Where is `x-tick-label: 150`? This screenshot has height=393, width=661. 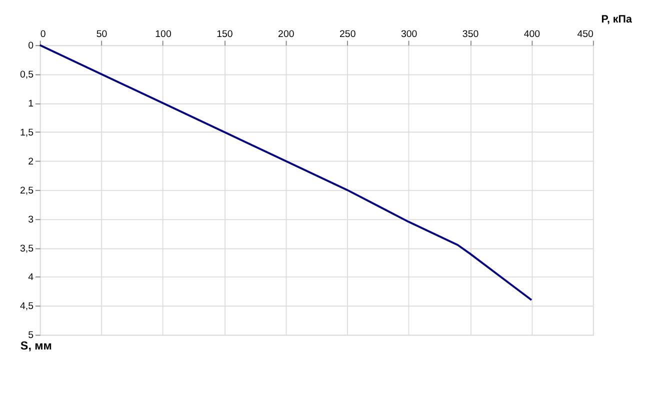
x-tick-label: 150 is located at coordinates (225, 34).